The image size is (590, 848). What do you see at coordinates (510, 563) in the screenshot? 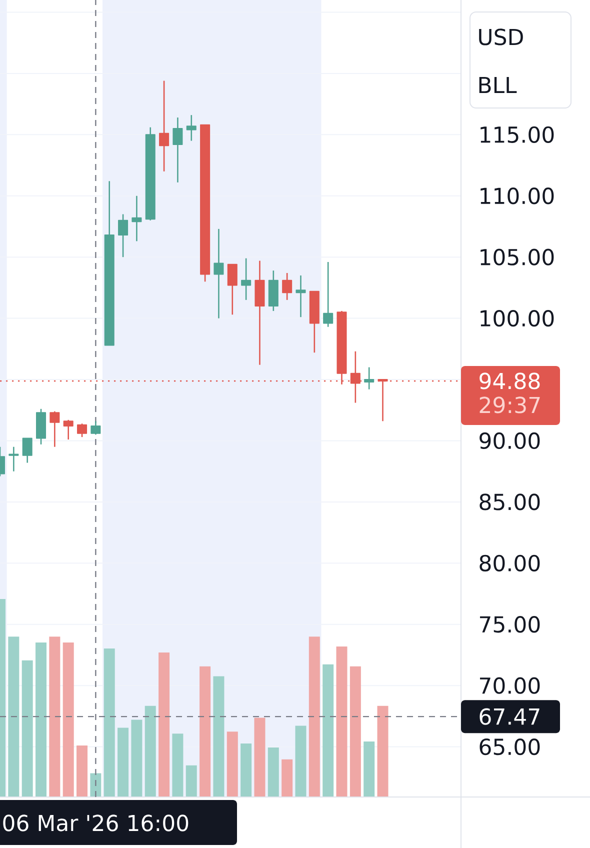
I see `y-tick-label: 80.00` at bounding box center [510, 563].